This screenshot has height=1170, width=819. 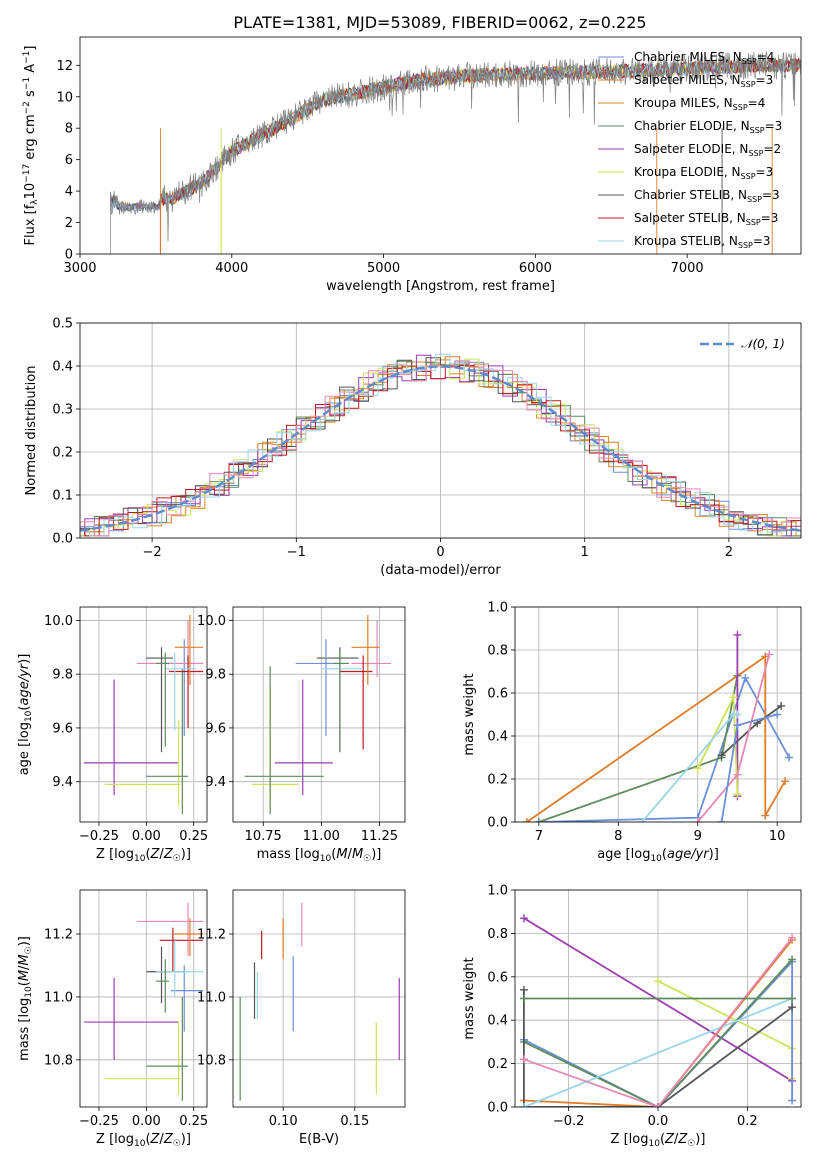 What do you see at coordinates (62, 410) in the screenshot?
I see `y-tick-label: 0.3` at bounding box center [62, 410].